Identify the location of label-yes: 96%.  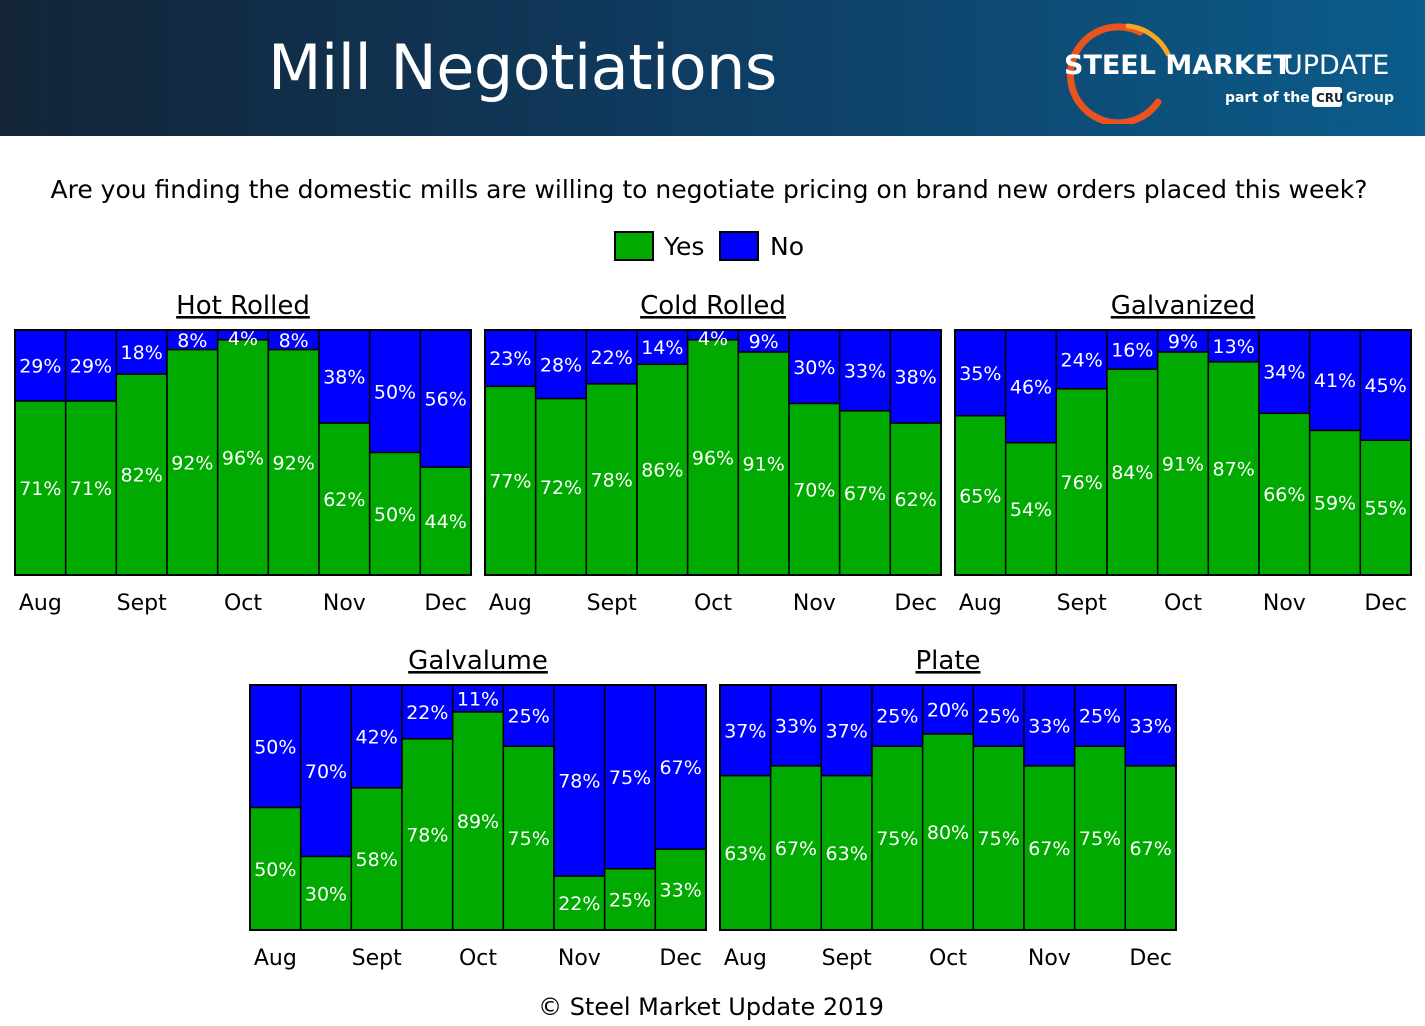
(243, 458).